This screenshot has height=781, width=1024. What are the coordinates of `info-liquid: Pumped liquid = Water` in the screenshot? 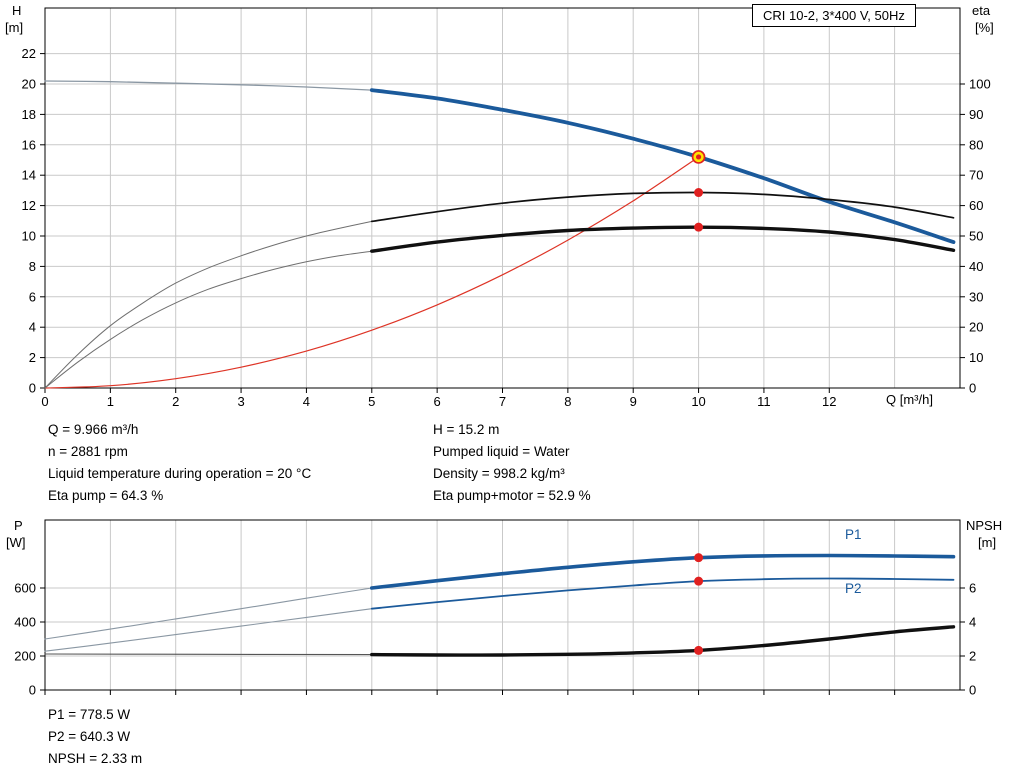 It's located at (501, 451).